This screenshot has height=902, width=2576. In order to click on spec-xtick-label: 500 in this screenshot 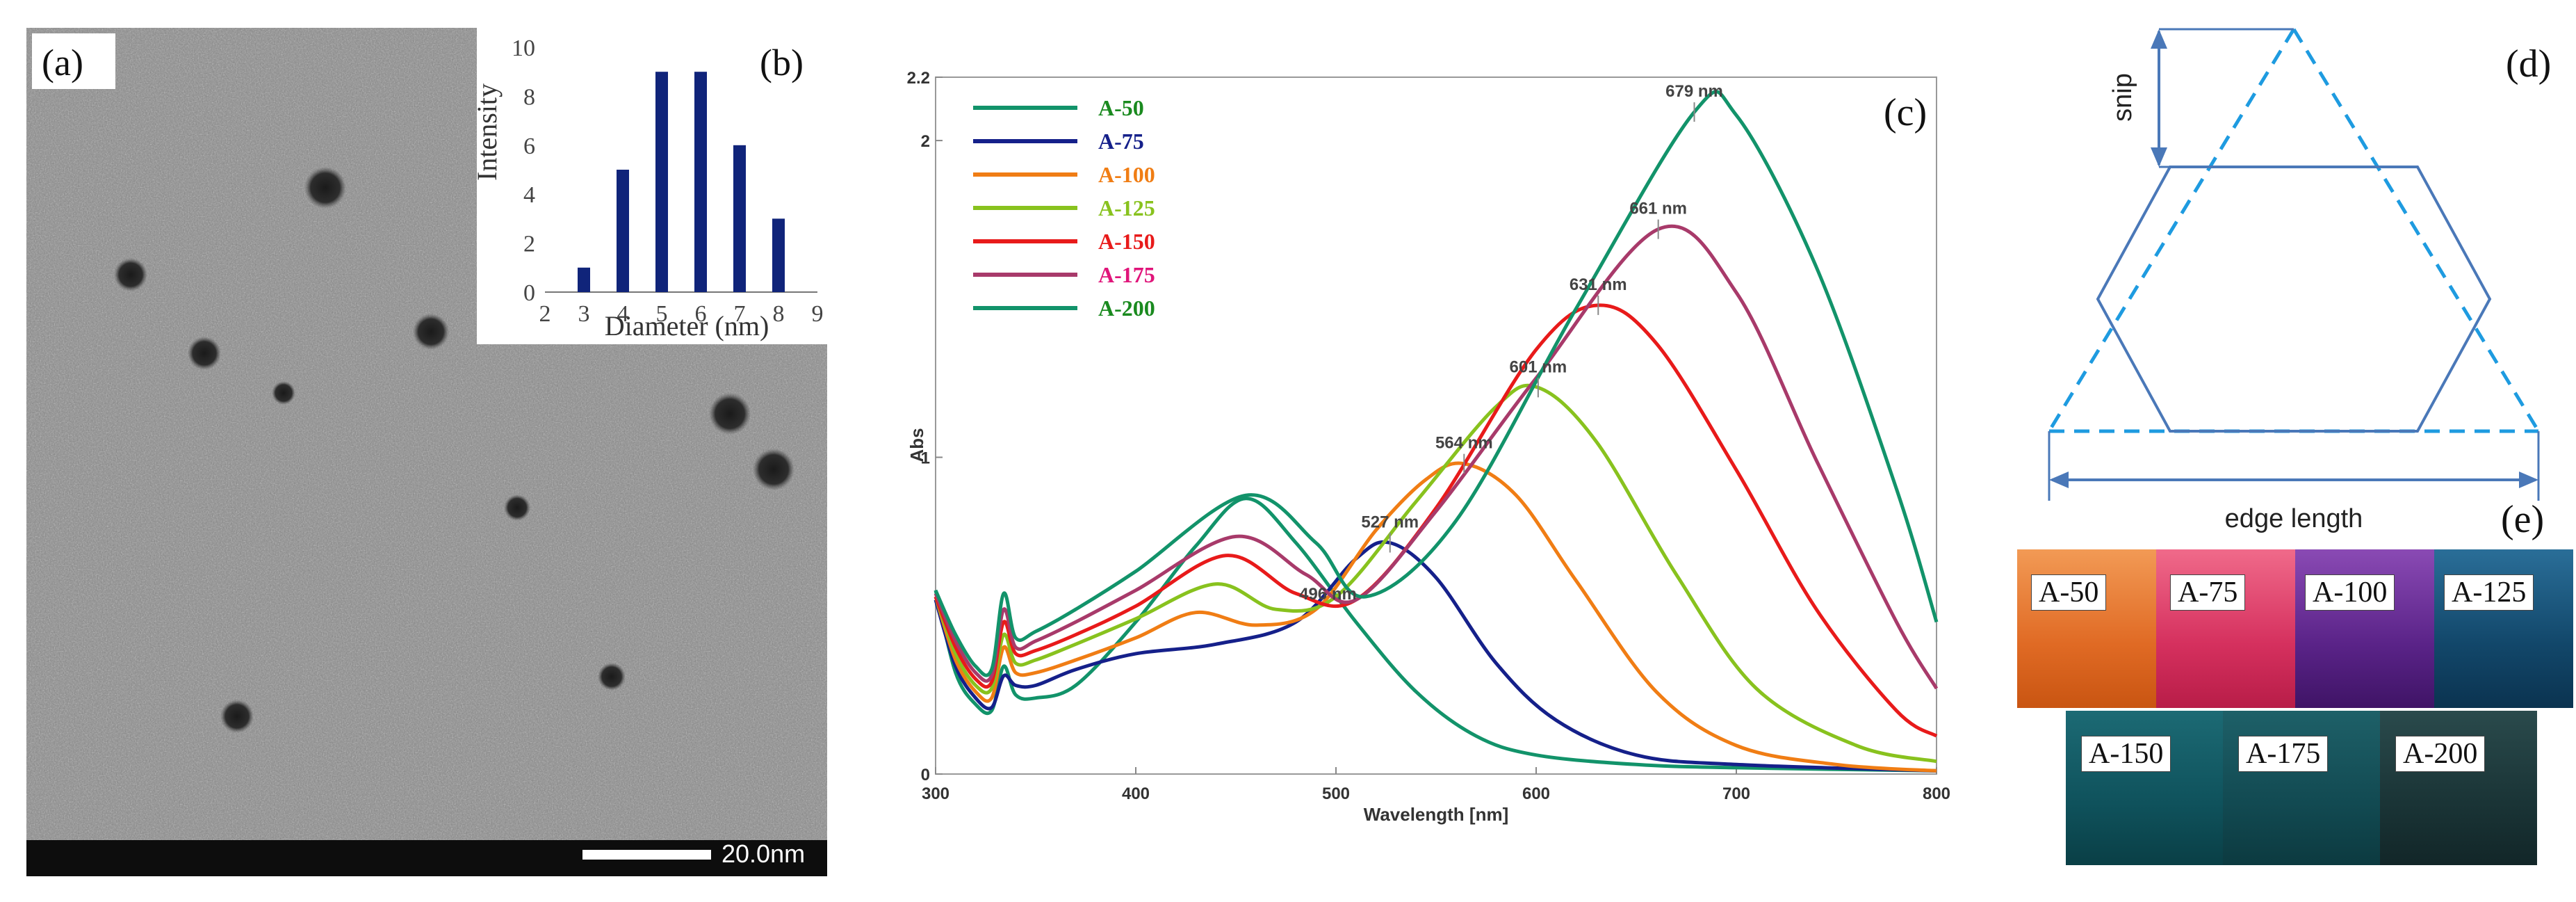, I will do `click(1336, 793)`.